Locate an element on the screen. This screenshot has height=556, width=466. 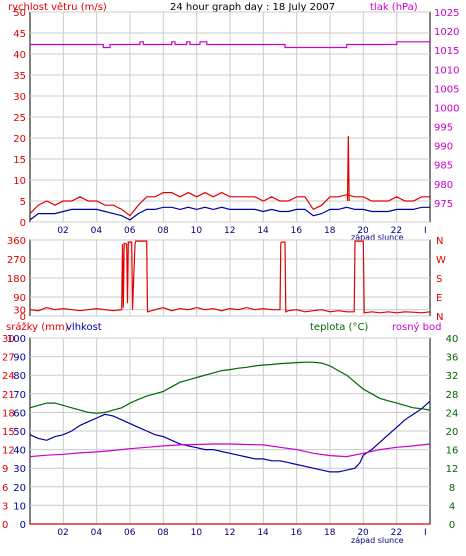
humidity-y-tick-label: 20 is located at coordinates (19, 488).